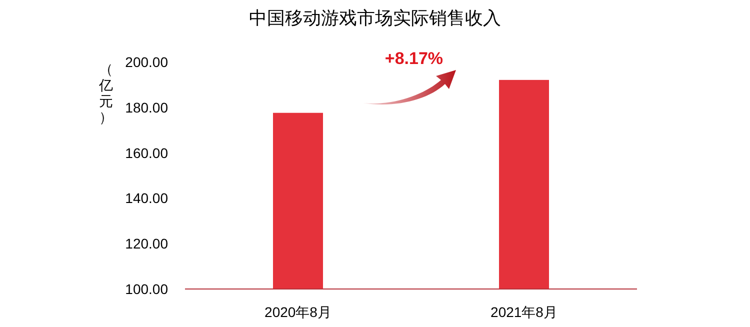 Image resolution: width=750 pixels, height=327 pixels. Describe the element at coordinates (146, 62) in the screenshot. I see `y-tick-label: 200.00` at that location.